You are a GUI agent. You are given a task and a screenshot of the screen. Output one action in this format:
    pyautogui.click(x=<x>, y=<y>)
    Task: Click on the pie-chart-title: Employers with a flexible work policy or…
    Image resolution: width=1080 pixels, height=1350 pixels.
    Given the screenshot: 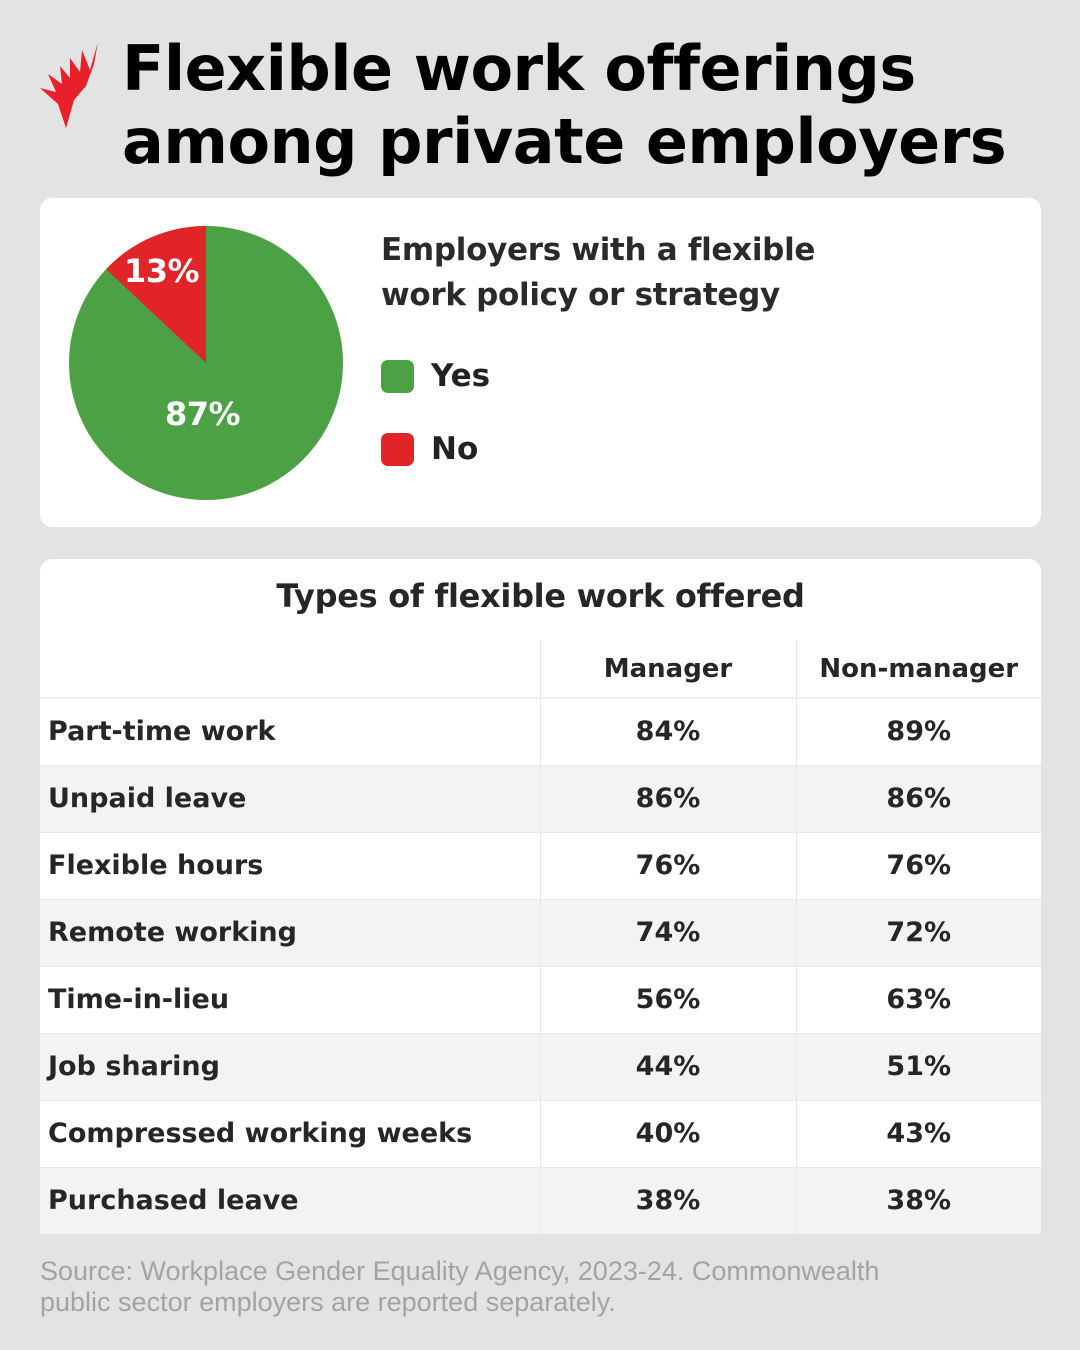 What is the action you would take?
    pyautogui.click(x=598, y=273)
    